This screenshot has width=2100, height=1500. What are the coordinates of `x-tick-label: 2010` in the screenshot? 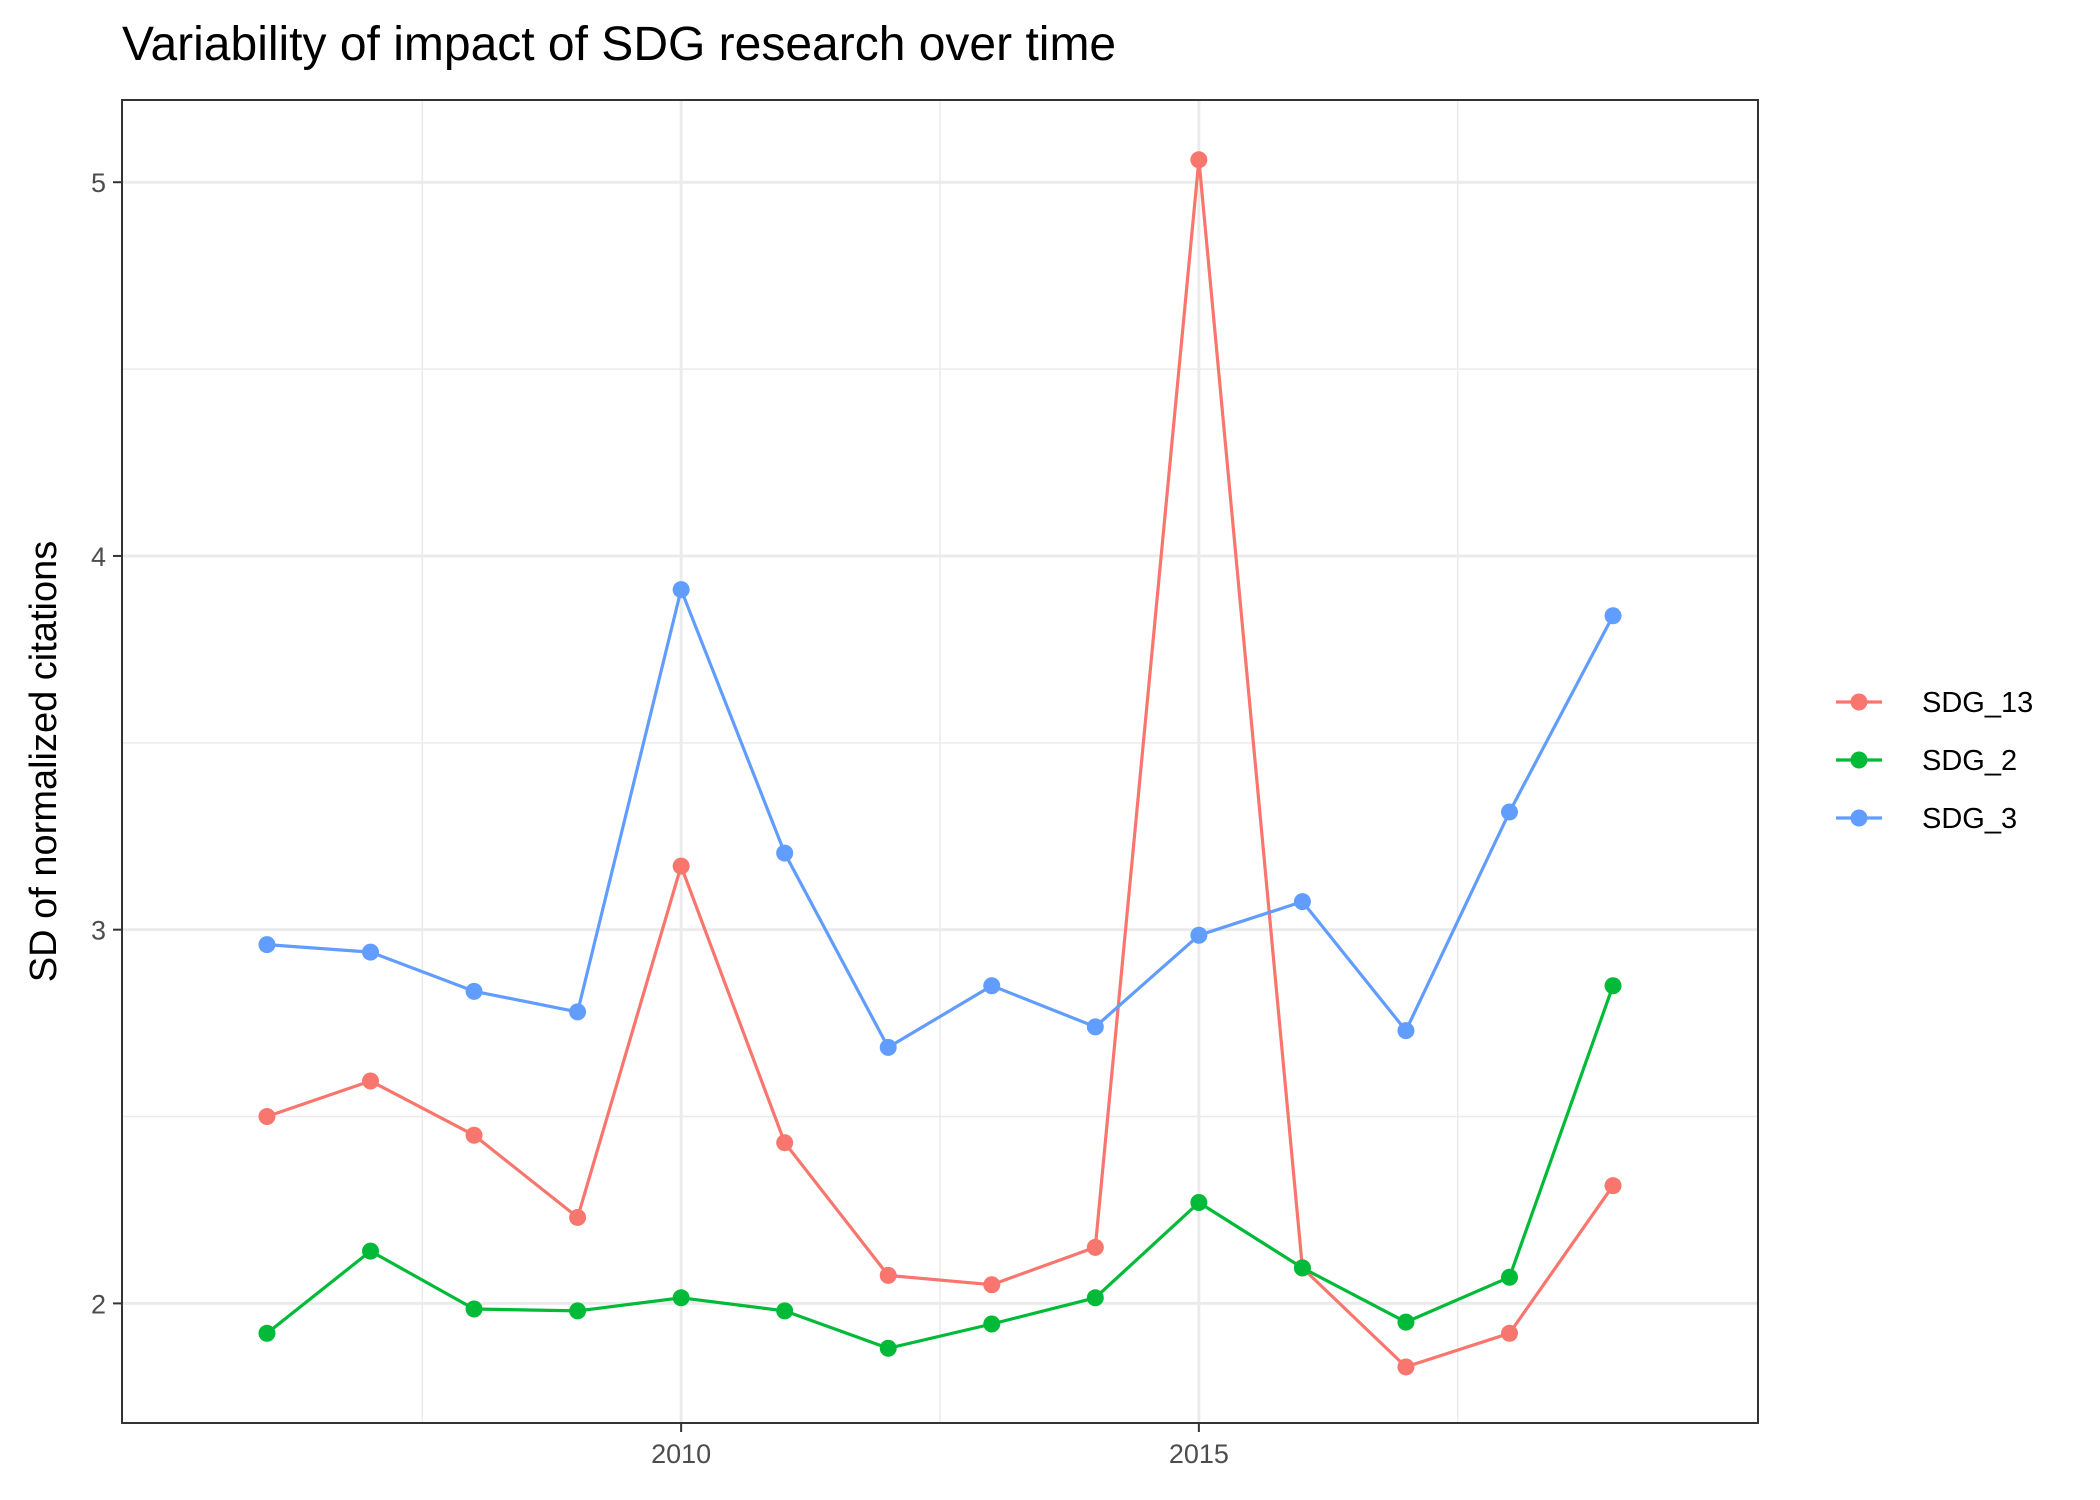 It's located at (681, 1454).